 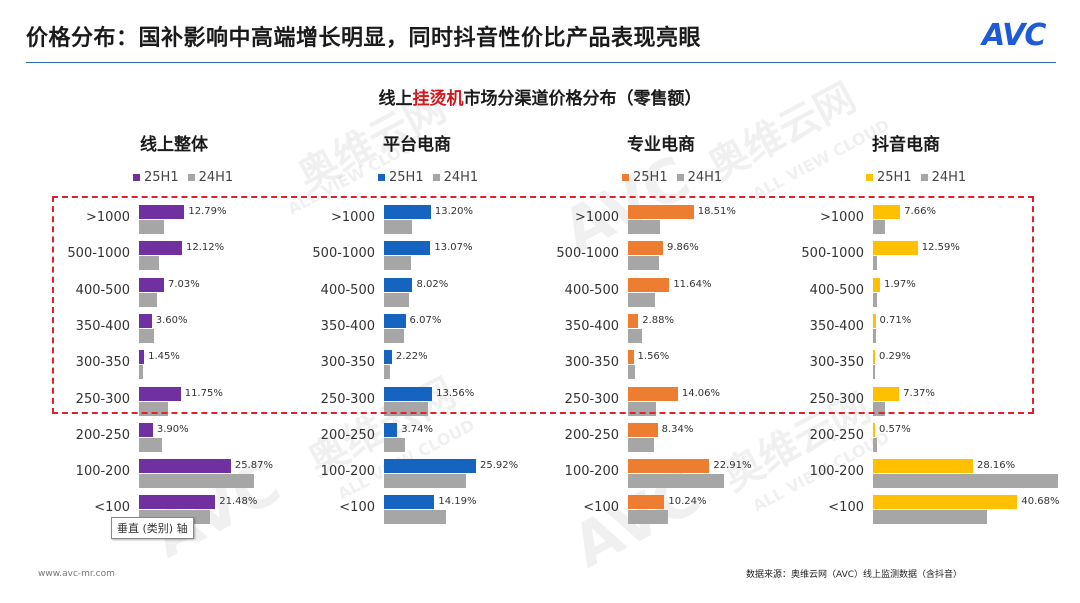 I want to click on data-label: 9.86%, so click(x=683, y=248).